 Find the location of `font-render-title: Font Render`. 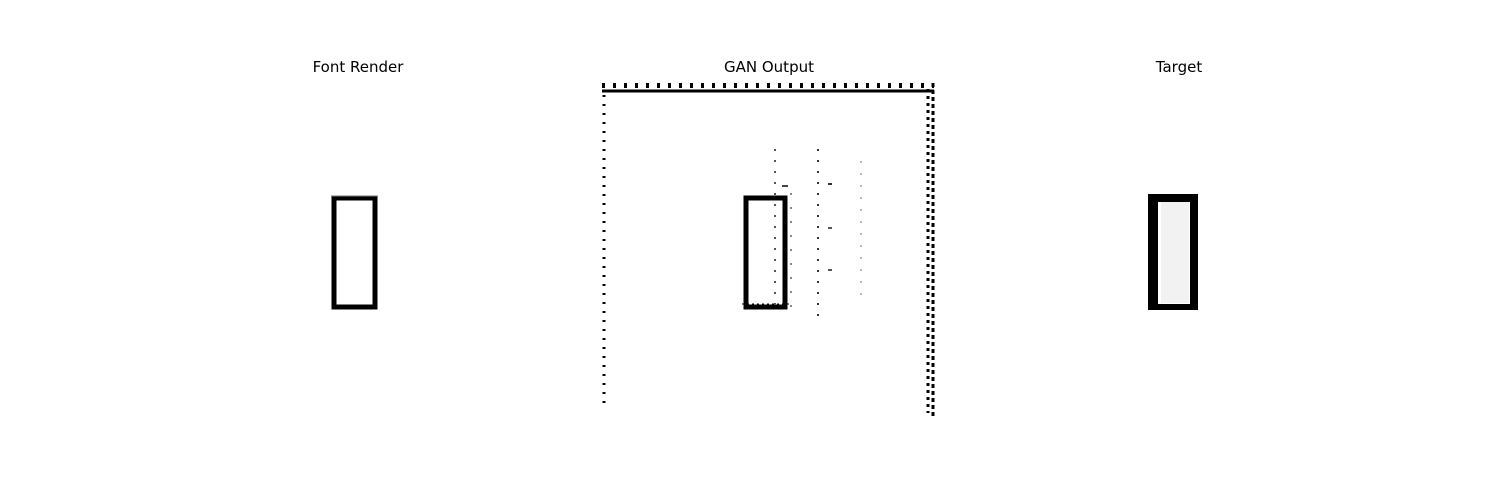

font-render-title: Font Render is located at coordinates (358, 67).